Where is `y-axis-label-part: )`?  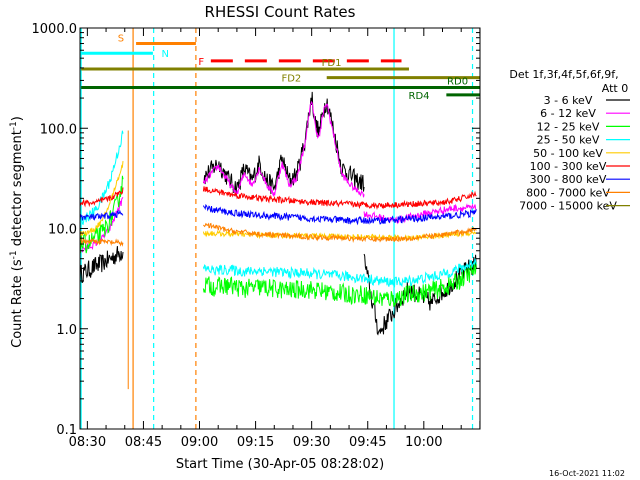 y-axis-label-part: ) is located at coordinates (17, 118).